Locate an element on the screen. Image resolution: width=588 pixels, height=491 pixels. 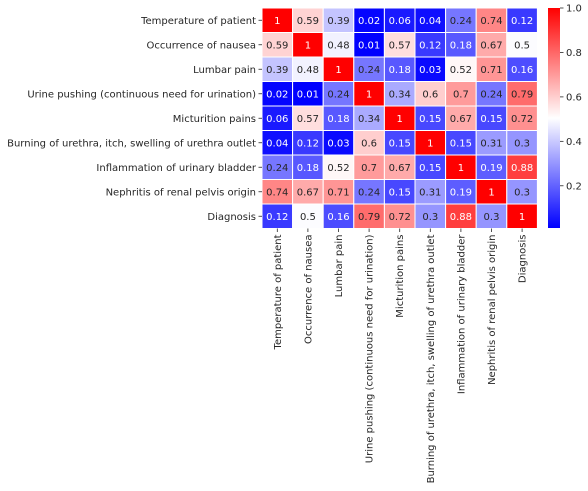
y-tick-label: Diagnosis is located at coordinates (231, 217).